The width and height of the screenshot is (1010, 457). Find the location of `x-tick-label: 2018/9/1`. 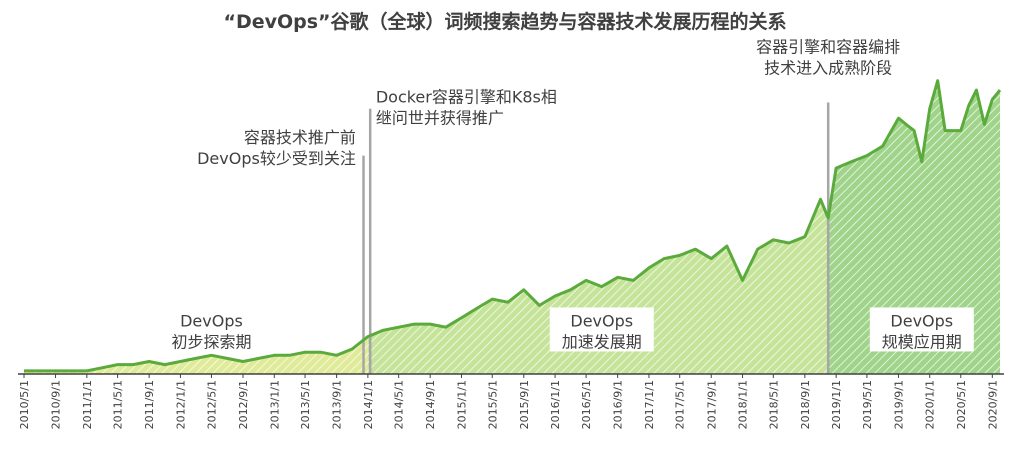

x-tick-label: 2018/9/1 is located at coordinates (805, 404).